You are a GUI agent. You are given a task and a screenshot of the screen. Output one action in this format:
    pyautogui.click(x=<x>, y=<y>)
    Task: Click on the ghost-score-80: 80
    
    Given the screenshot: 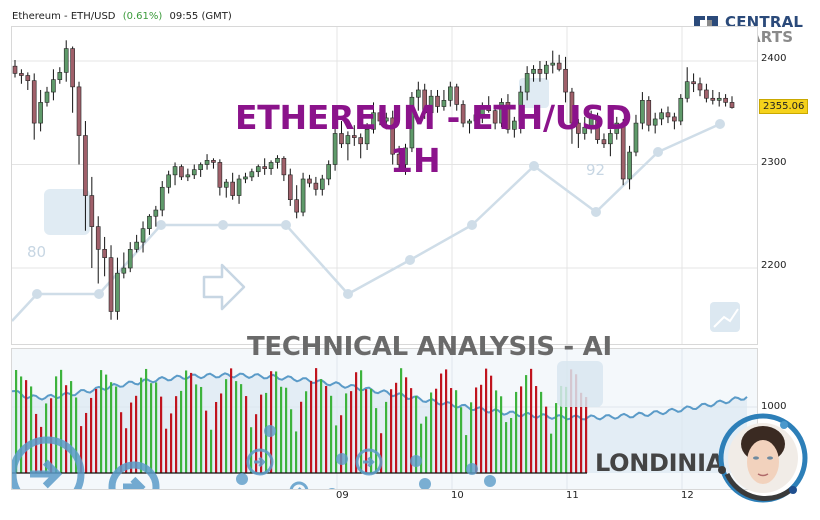 What is the action you would take?
    pyautogui.click(x=37, y=252)
    